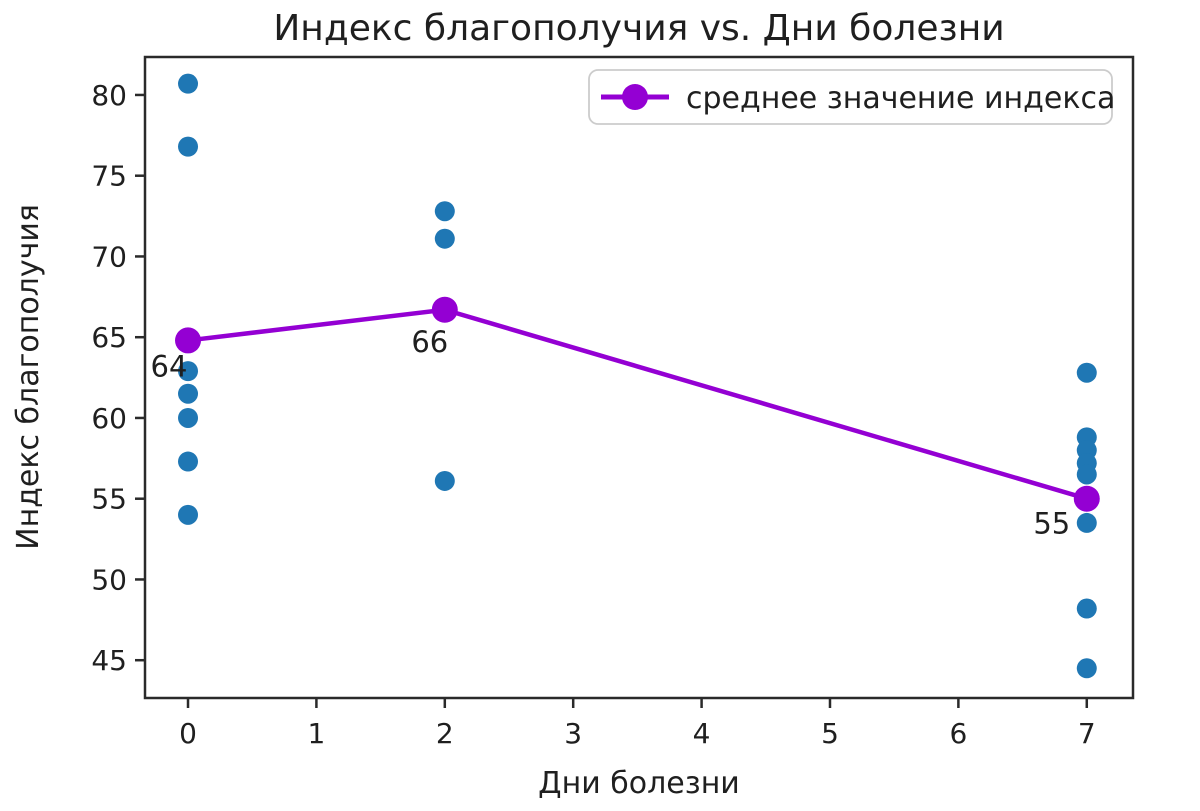 This screenshot has height=811, width=1200. Describe the element at coordinates (169, 366) in the screenshot. I see `mean-value-annotation: 64` at that location.